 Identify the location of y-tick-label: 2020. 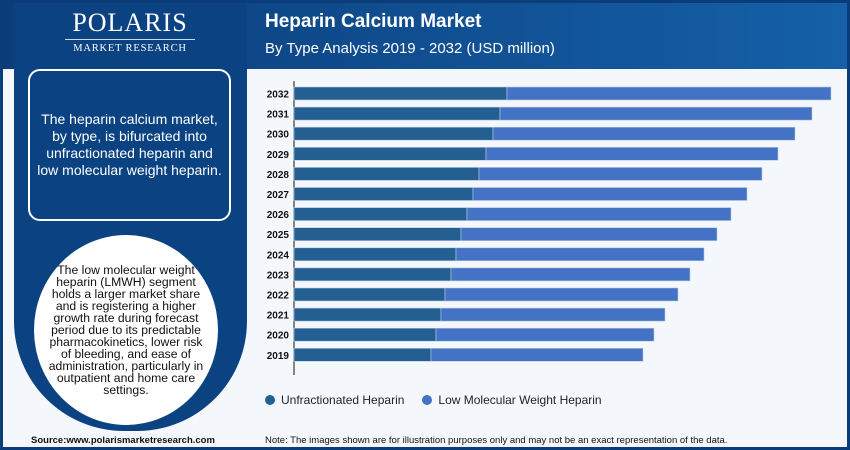
(278, 336).